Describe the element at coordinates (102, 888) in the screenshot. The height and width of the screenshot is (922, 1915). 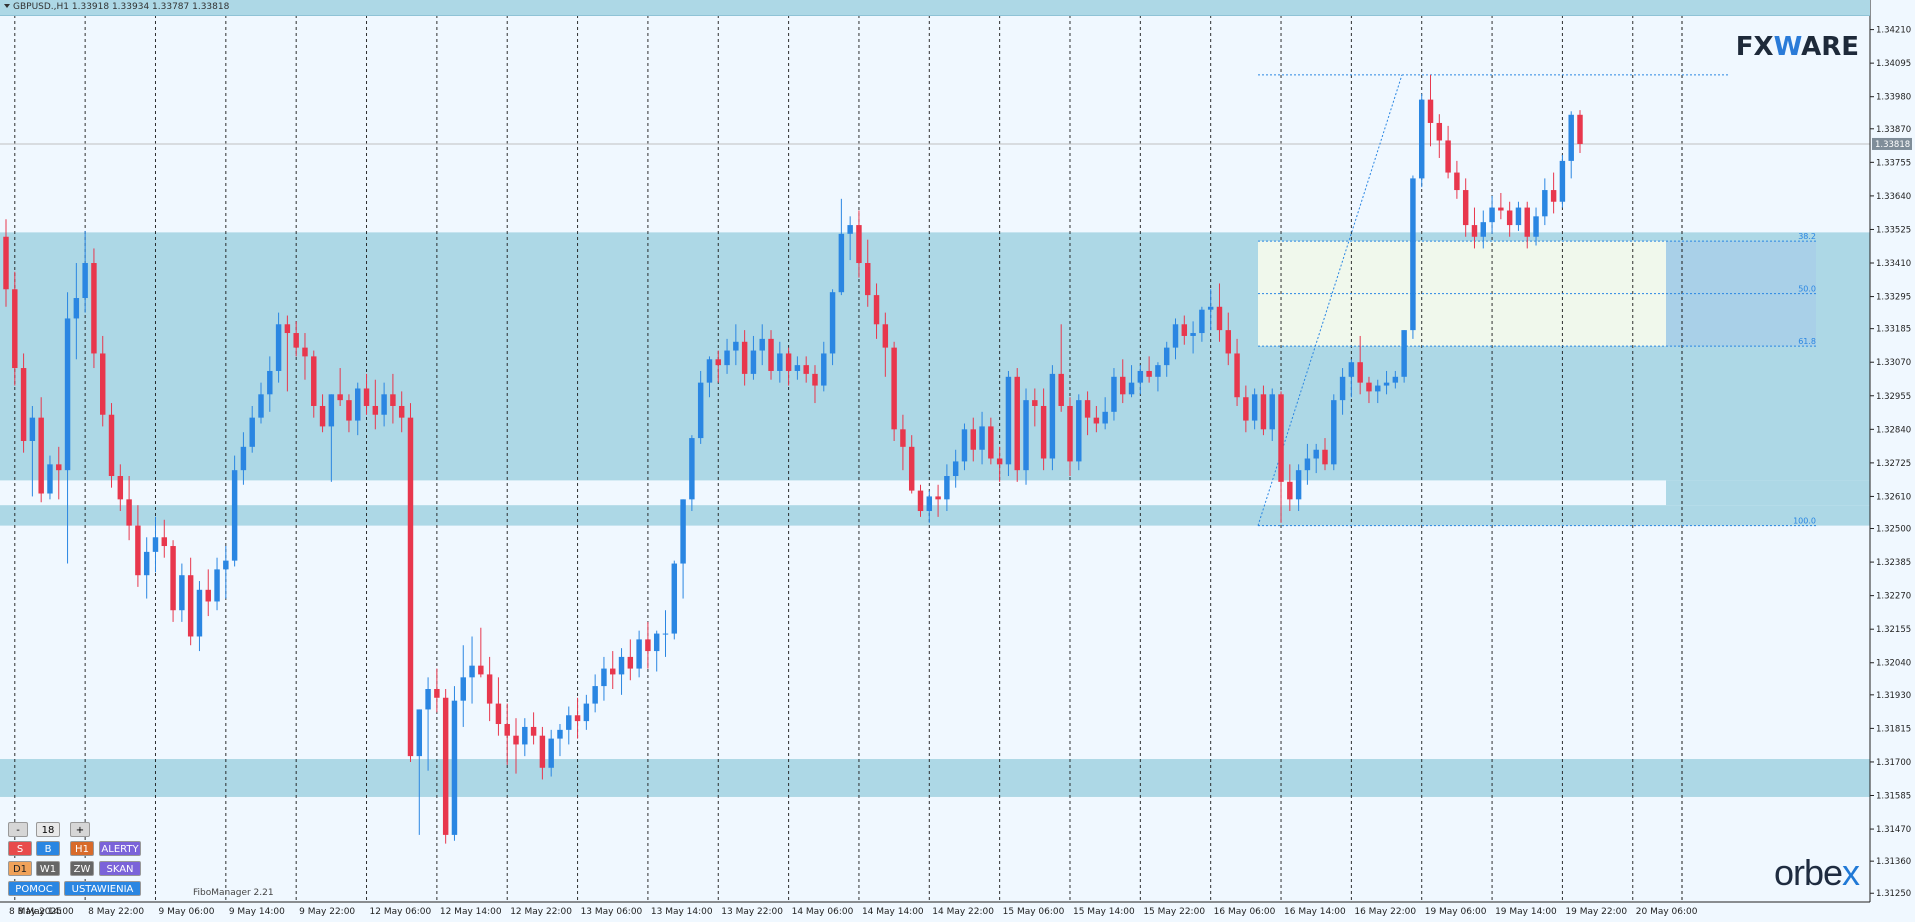
I see `settings-button: USTAWIENIA` at that location.